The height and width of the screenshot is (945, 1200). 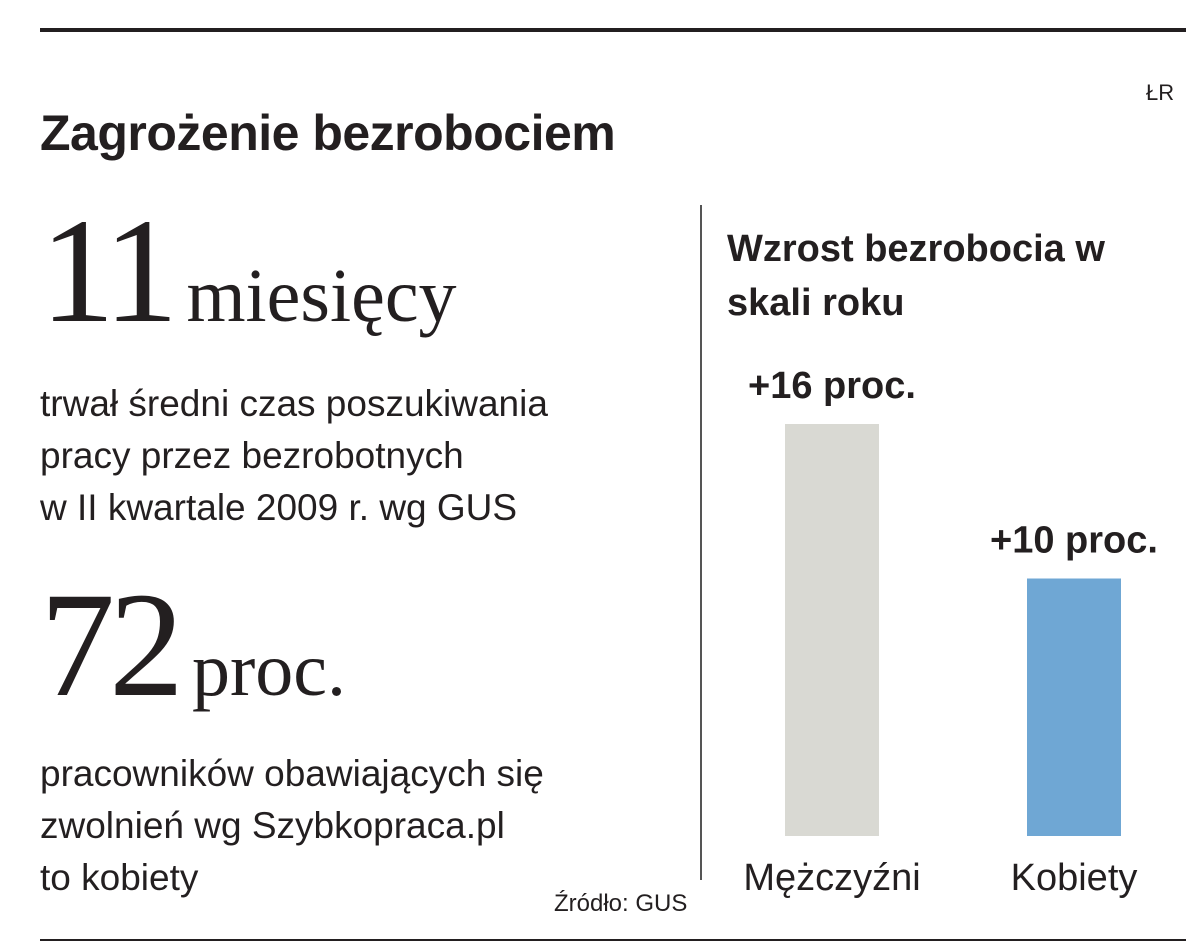 I want to click on description-line: zwolnień wg Szybkopraca.pl, so click(x=272, y=825).